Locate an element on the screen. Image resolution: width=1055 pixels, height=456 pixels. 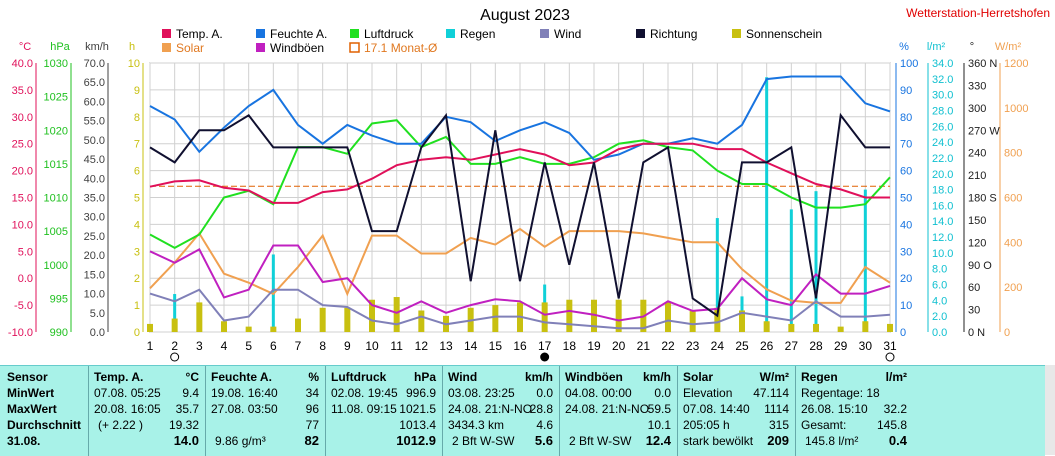
axis-tick-label: 32.0 is located at coordinates (942, 80).